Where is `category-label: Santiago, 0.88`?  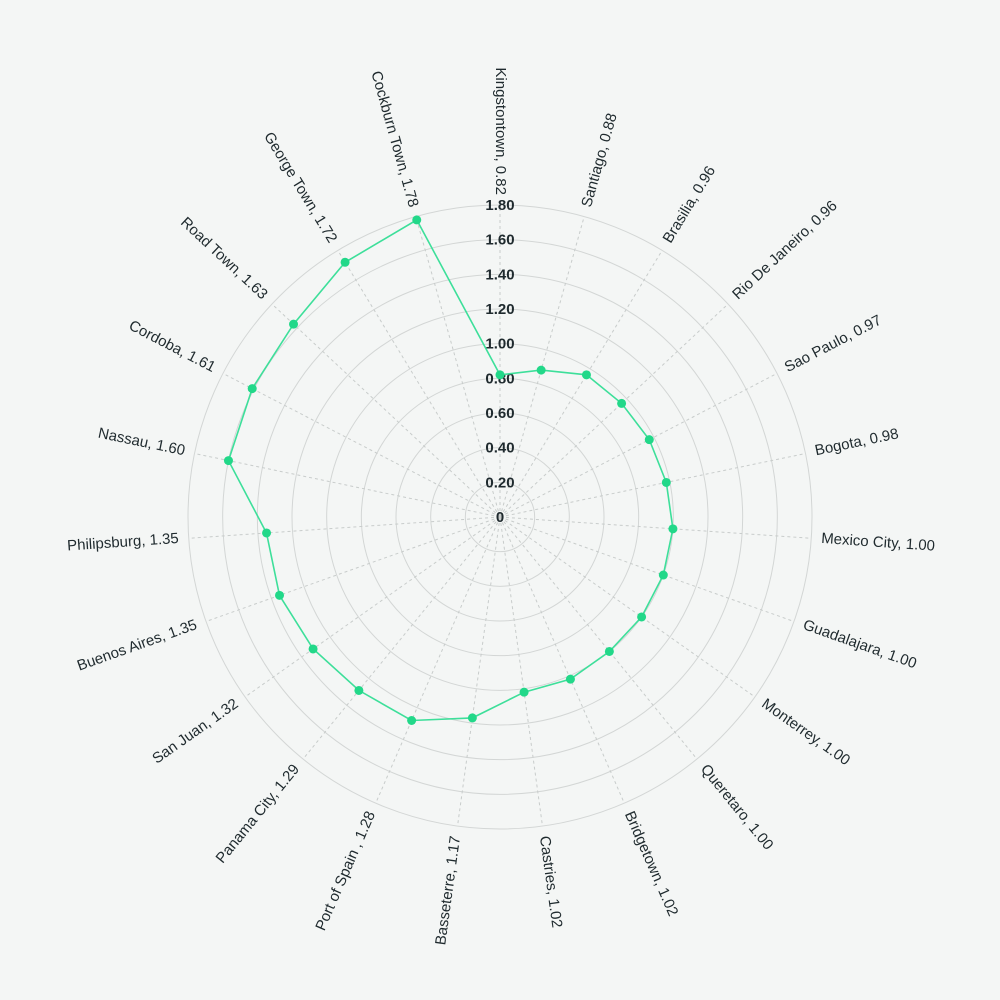 category-label: Santiago, 0.88 is located at coordinates (599, 160).